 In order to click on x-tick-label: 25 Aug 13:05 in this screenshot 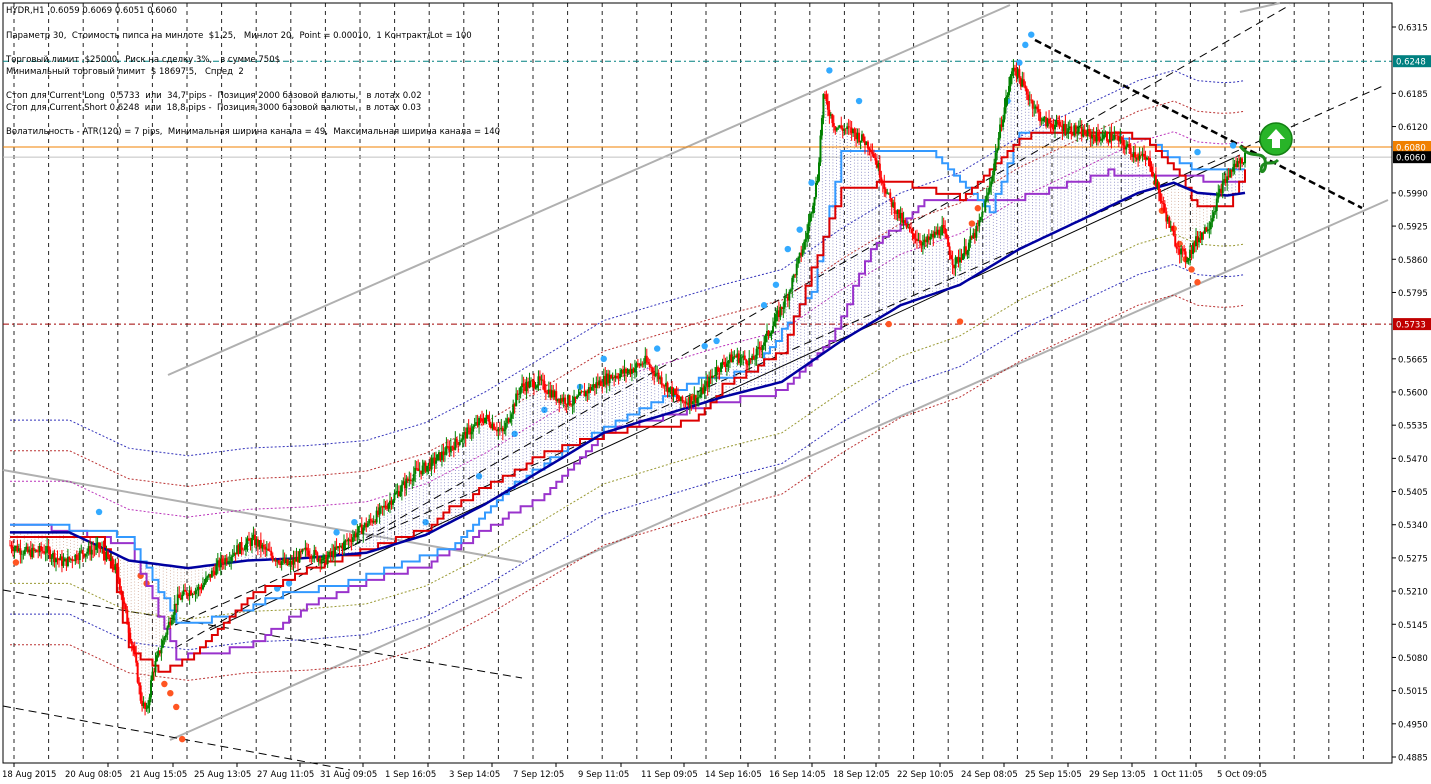, I will do `click(222, 775)`.